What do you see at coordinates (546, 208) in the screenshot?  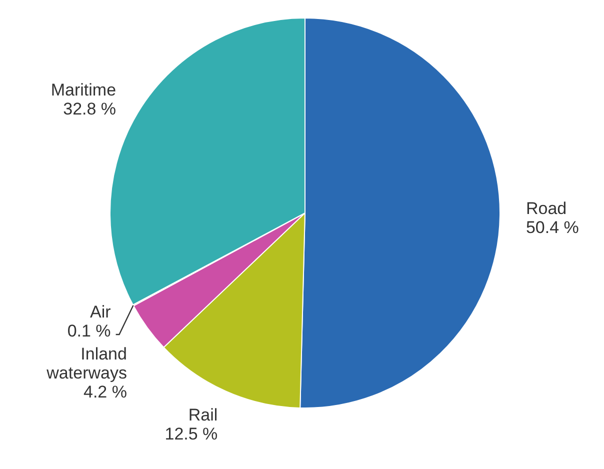 I see `slice-label: Road` at bounding box center [546, 208].